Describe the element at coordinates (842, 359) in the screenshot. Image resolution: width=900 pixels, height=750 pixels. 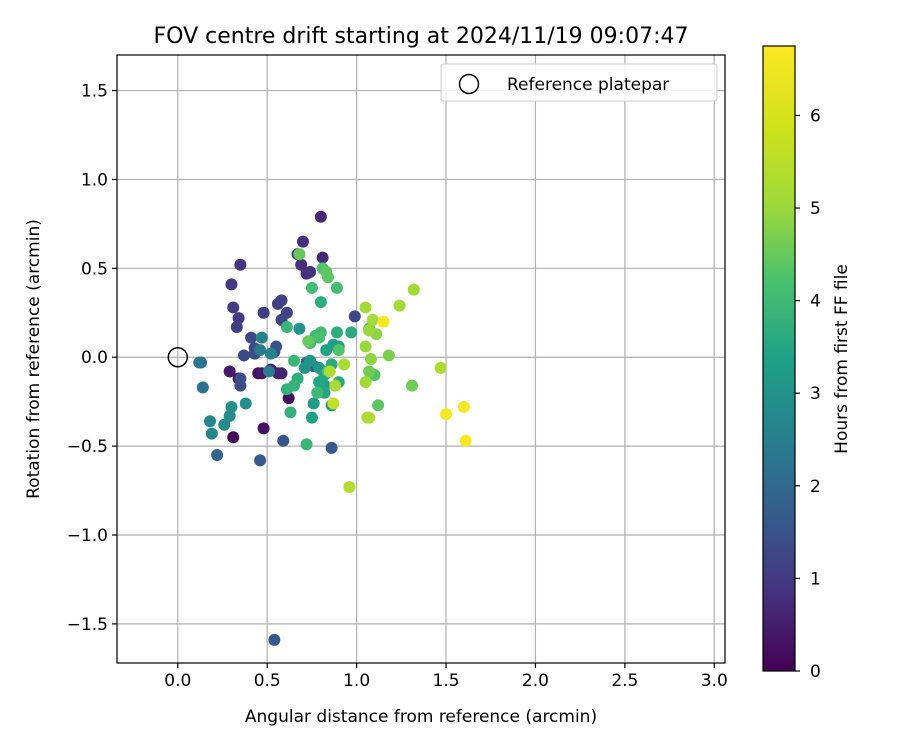
I see `colorbar-label: Hours from first FF file` at that location.